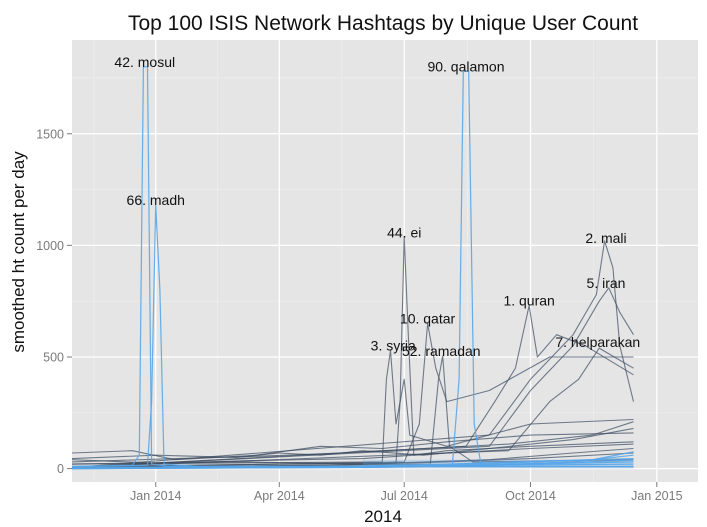  What do you see at coordinates (441, 351) in the screenshot?
I see `annotation-label: 52. ramadan` at bounding box center [441, 351].